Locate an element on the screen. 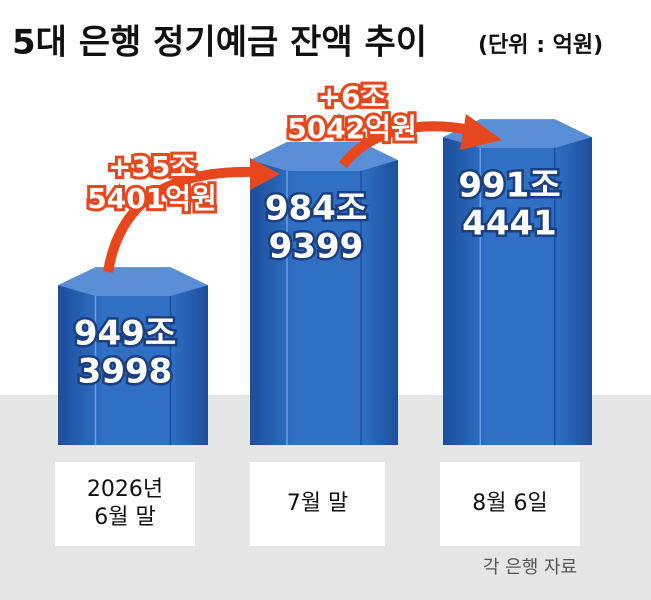 The height and width of the screenshot is (600, 651). x-tick-label: 2026년 is located at coordinates (125, 489).